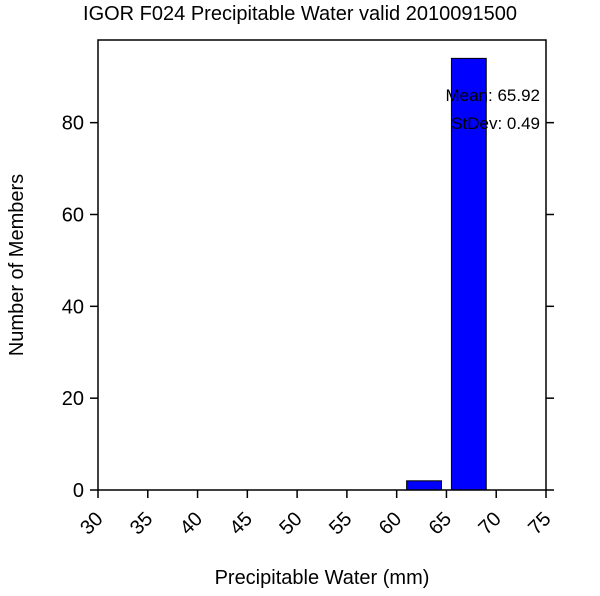 The width and height of the screenshot is (600, 596). I want to click on y-tick-label-80: 80, so click(73, 124).